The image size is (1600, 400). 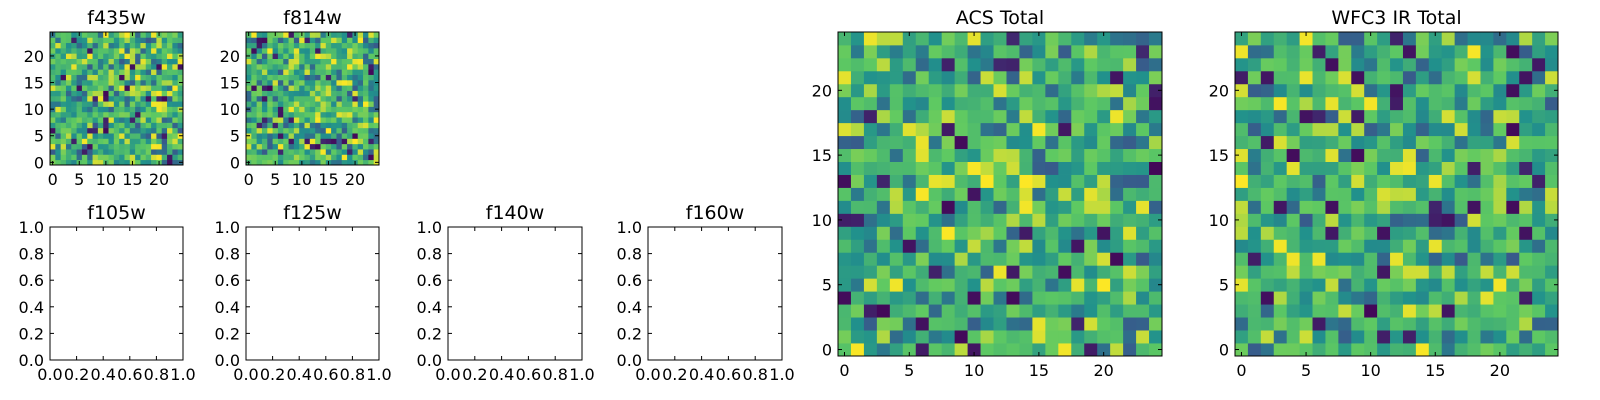 I want to click on y-tick-label: 0.2, so click(x=31, y=333).